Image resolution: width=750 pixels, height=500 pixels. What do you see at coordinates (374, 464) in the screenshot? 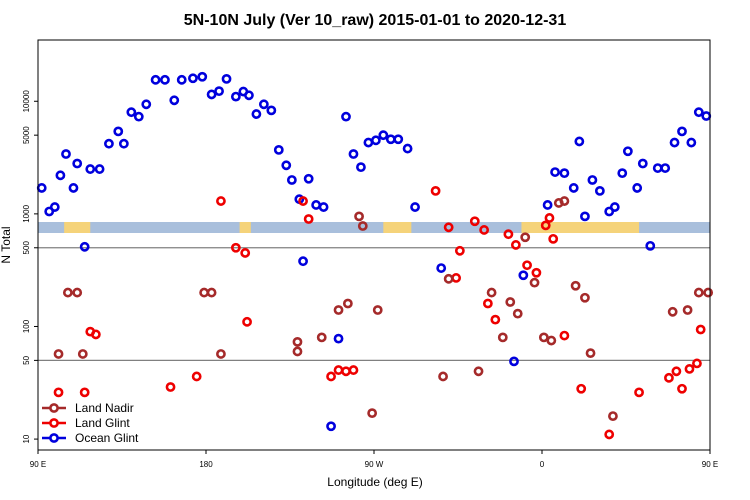
I see `x-tick-label: 90 W` at bounding box center [374, 464].